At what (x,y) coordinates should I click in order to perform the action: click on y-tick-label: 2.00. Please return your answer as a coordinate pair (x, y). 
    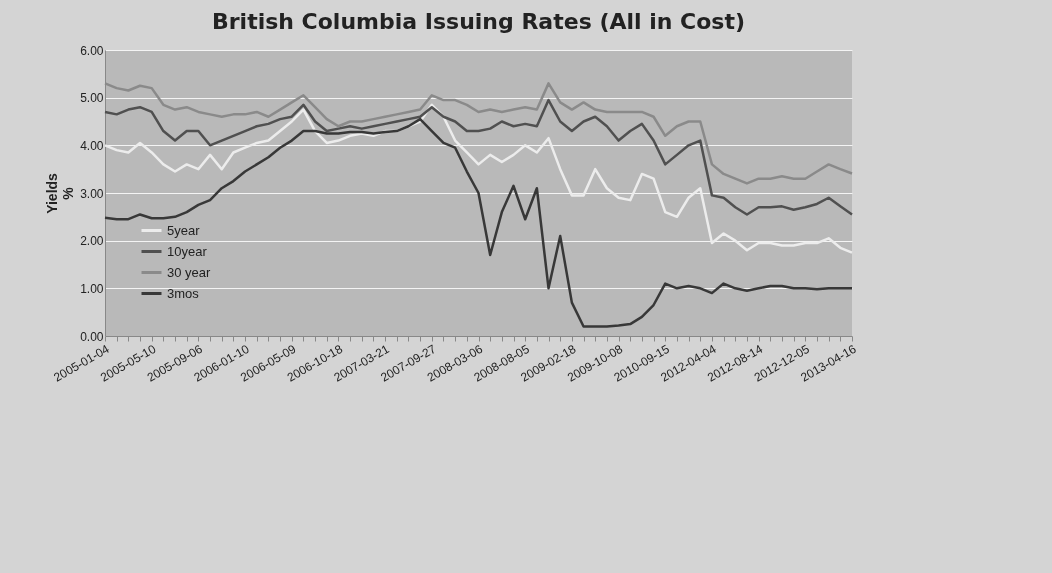
    Looking at the image, I should click on (92, 241).